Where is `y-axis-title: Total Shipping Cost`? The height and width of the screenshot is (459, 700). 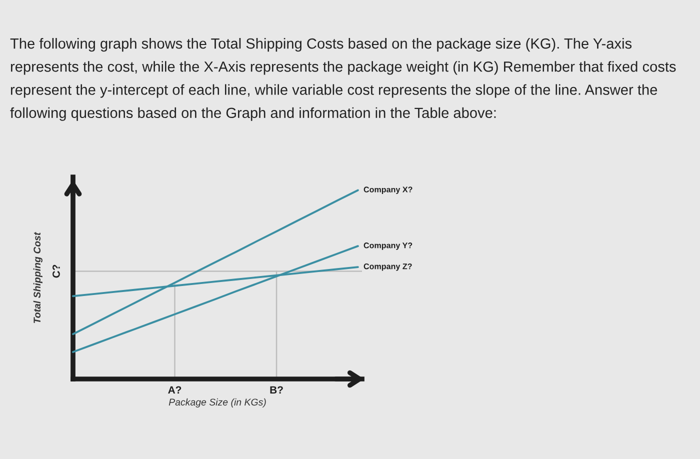
y-axis-title: Total Shipping Cost is located at coordinates (37, 278).